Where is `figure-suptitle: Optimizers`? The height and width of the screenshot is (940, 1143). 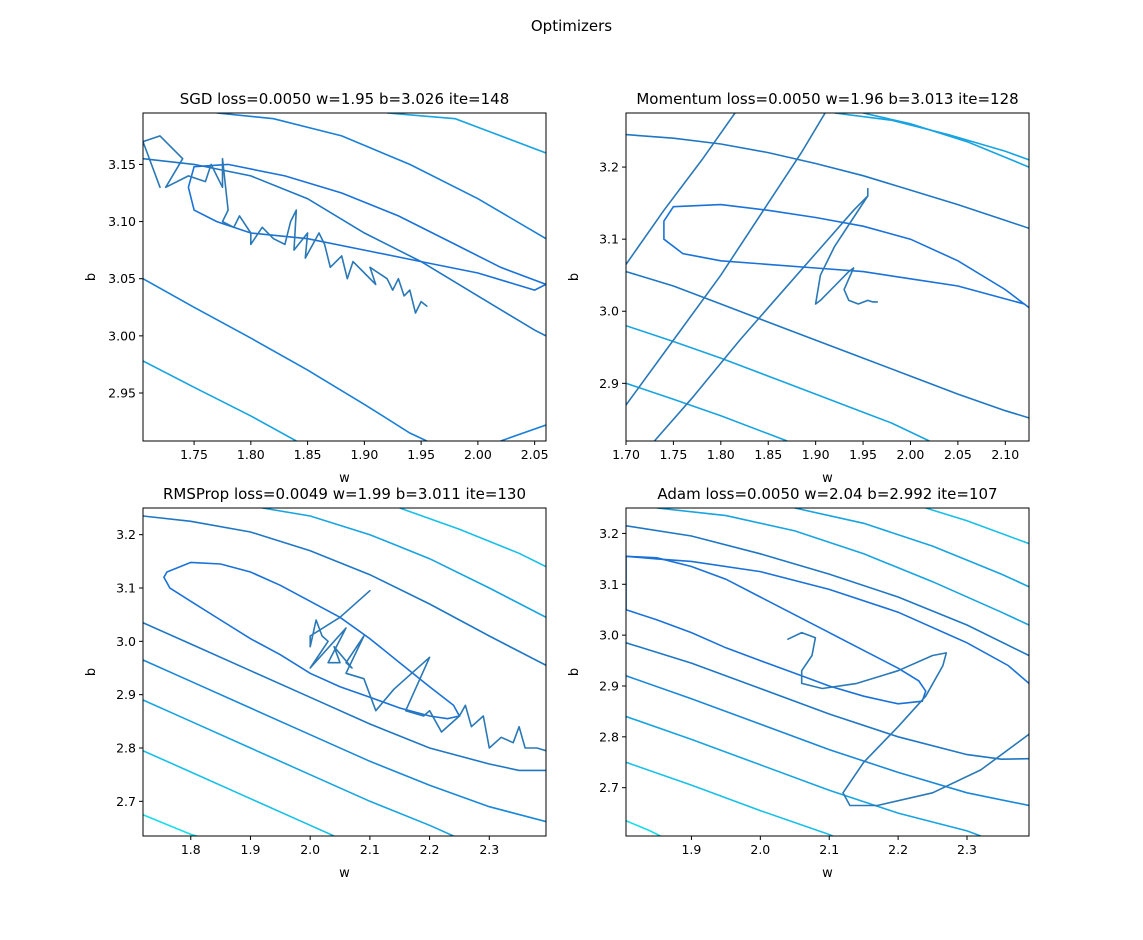
figure-suptitle: Optimizers is located at coordinates (571, 26).